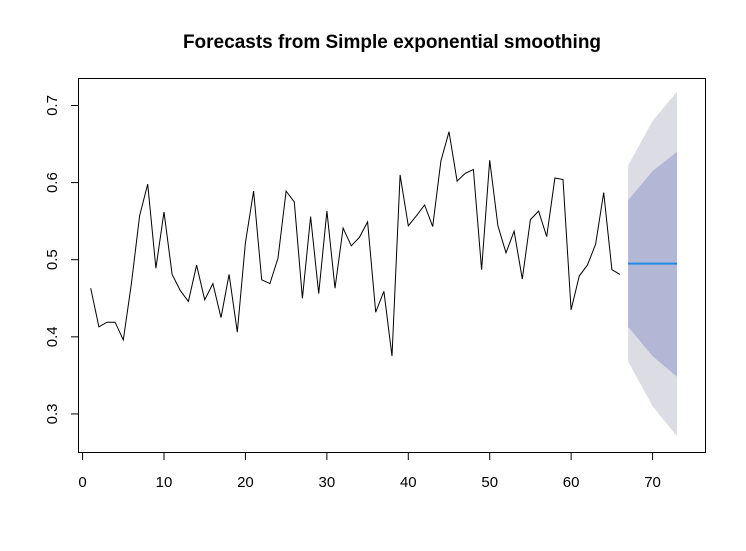 The height and width of the screenshot is (551, 746). What do you see at coordinates (489, 482) in the screenshot?
I see `x-tick-label: 50` at bounding box center [489, 482].